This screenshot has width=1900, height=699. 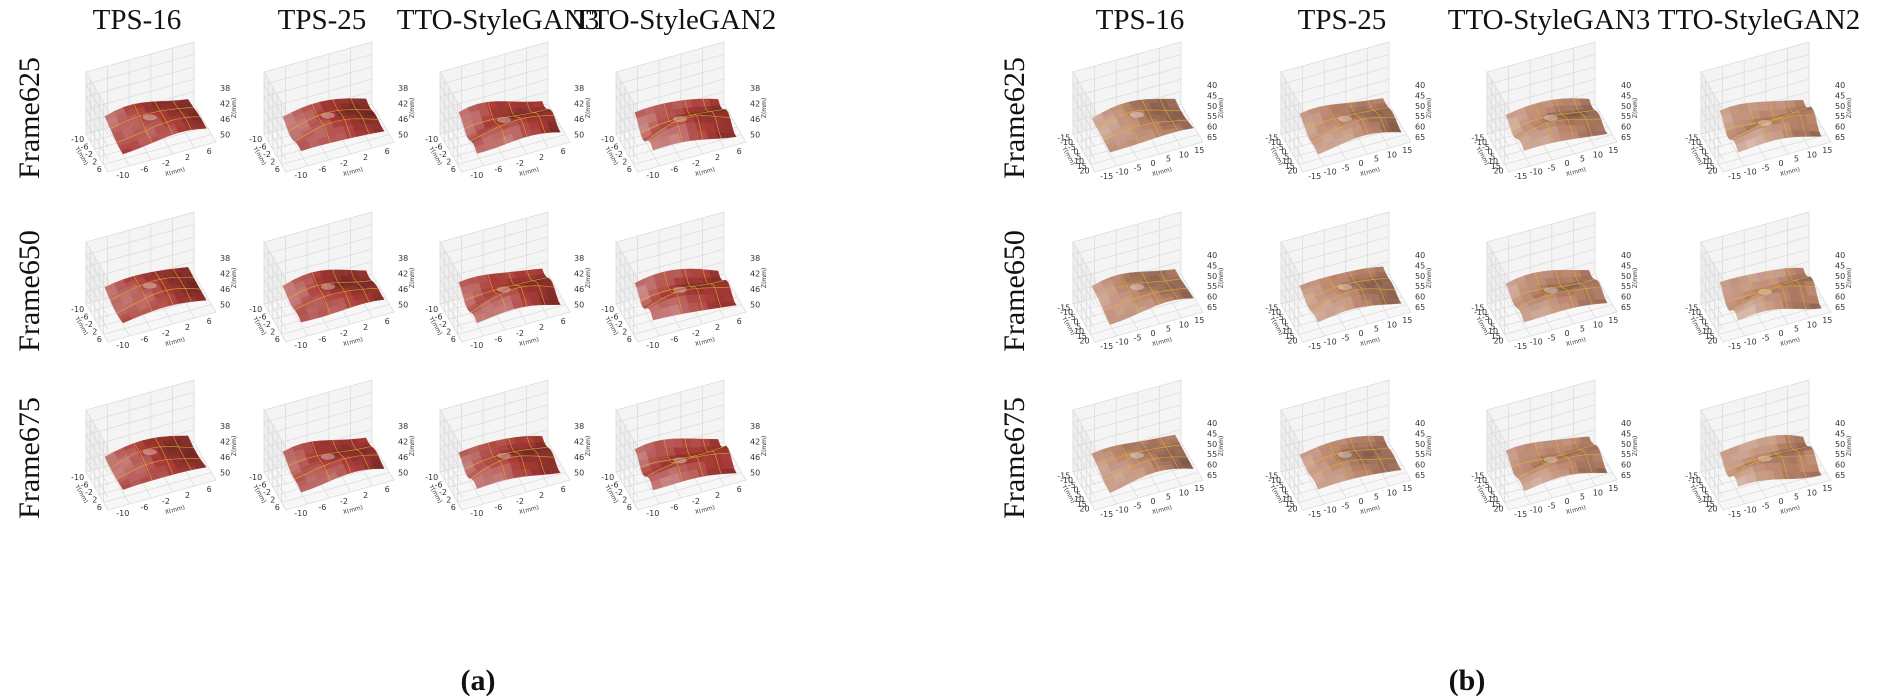 I want to click on z-axis-label: Z(mm), so click(x=234, y=446).